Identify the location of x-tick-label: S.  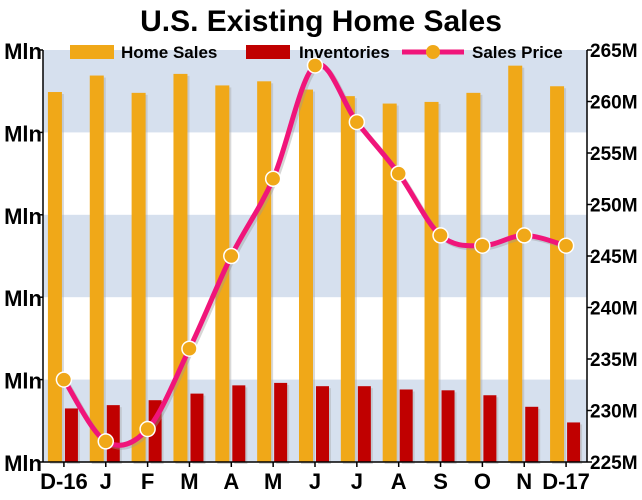
(440, 481).